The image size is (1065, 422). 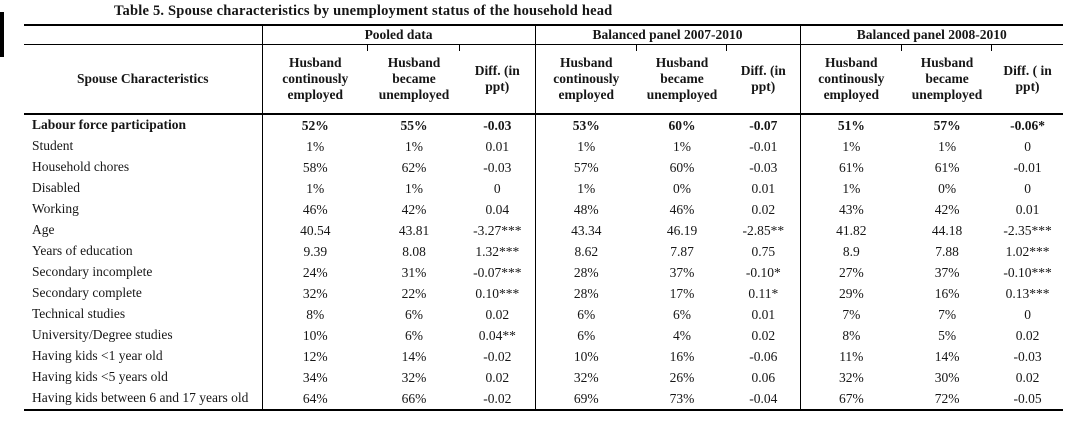 What do you see at coordinates (851, 399) in the screenshot?
I see `cell-value: 67%` at bounding box center [851, 399].